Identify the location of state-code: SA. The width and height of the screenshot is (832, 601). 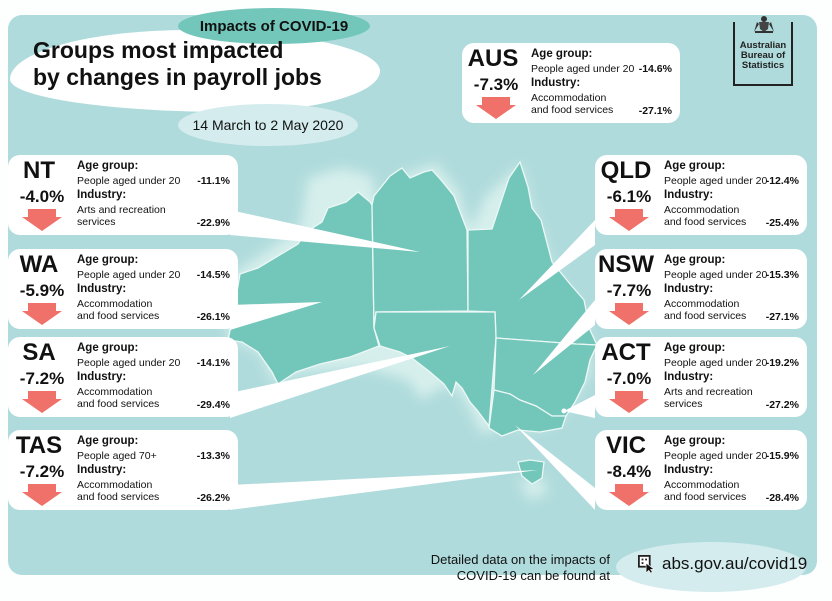
(39, 352).